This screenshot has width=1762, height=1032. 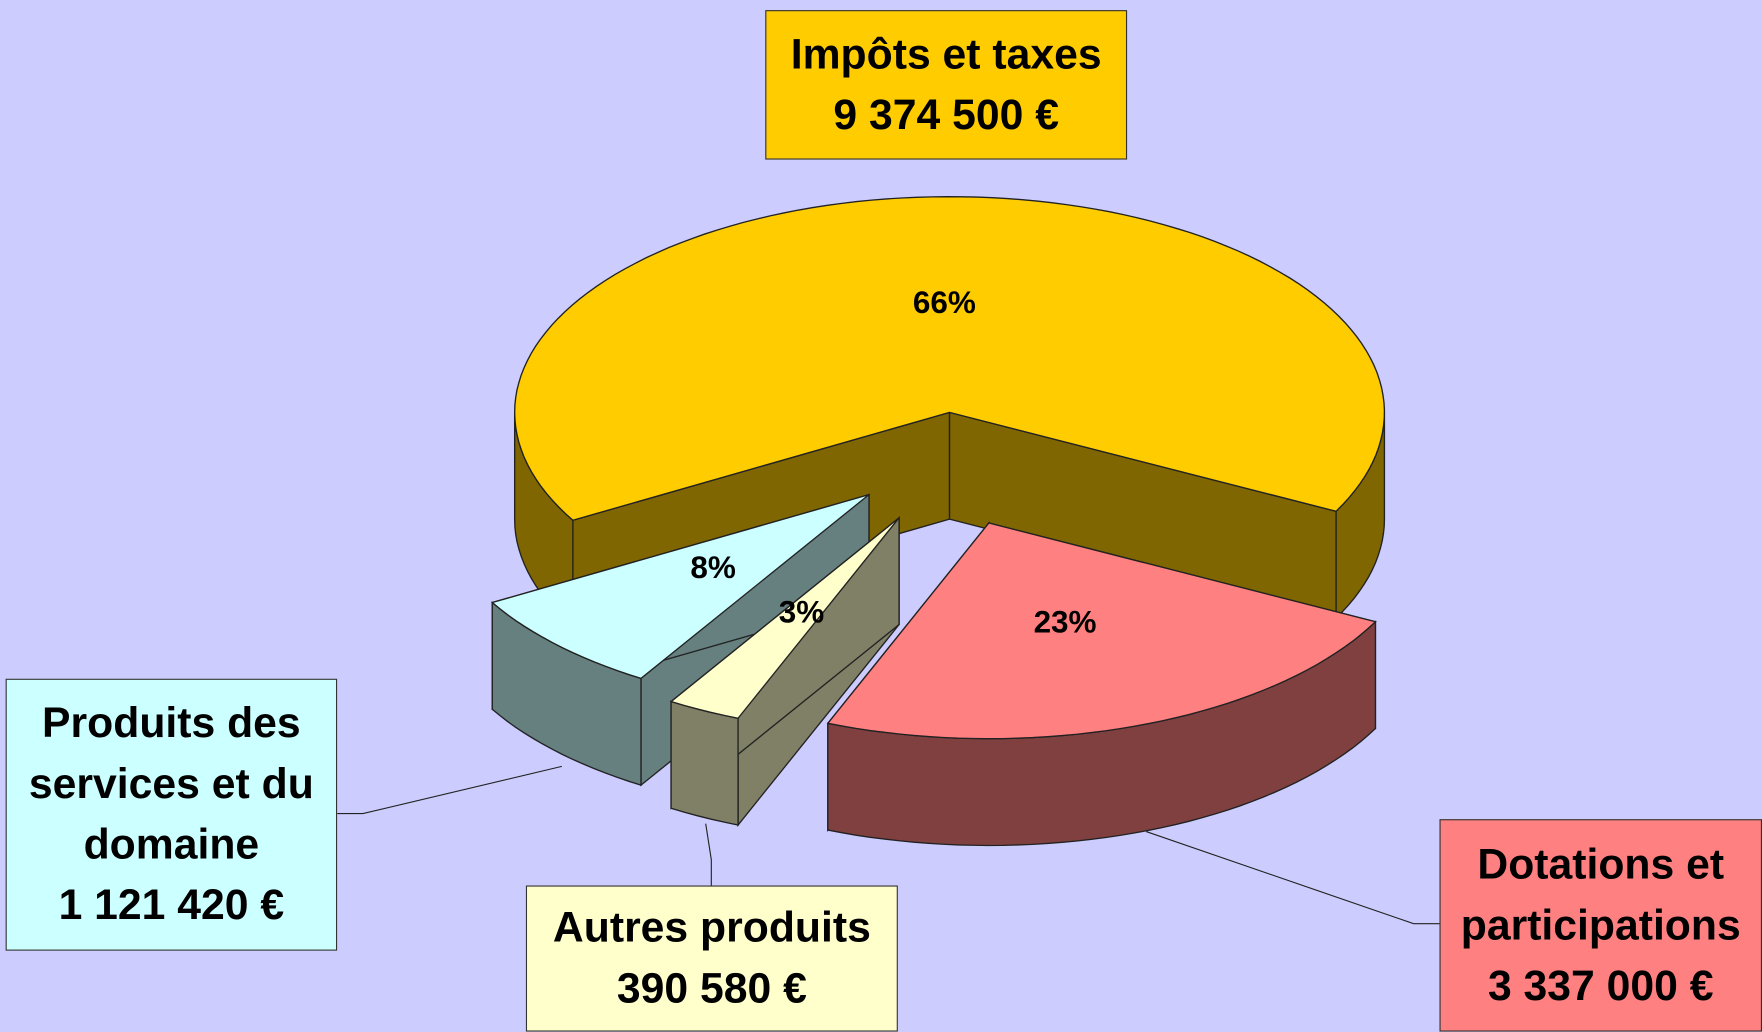 What do you see at coordinates (711, 989) in the screenshot?
I see `value-label: 390 580 €` at bounding box center [711, 989].